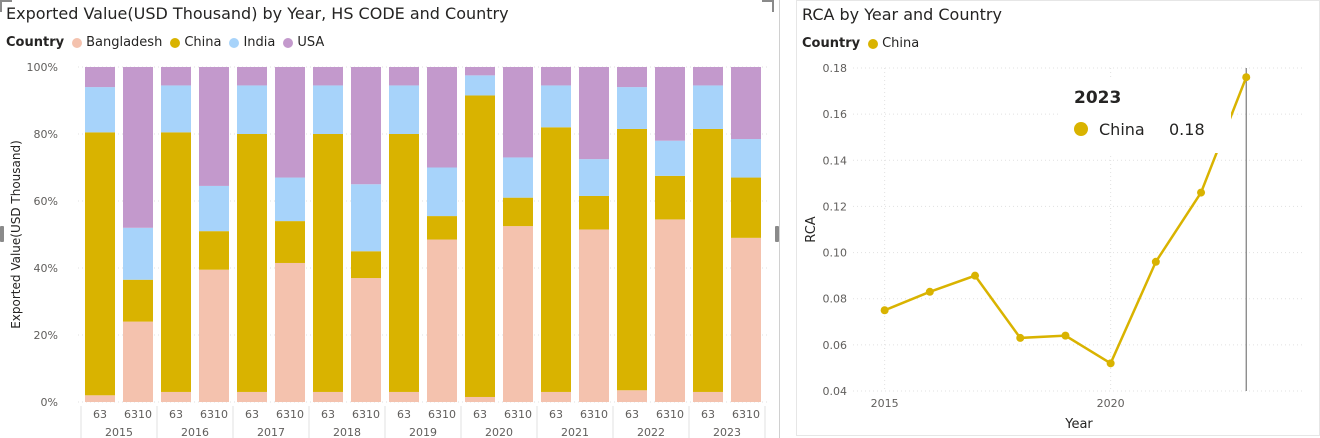 Image resolution: width=1320 pixels, height=438 pixels. What do you see at coordinates (835, 391) in the screenshot?
I see `y-tick-label: 0.04` at bounding box center [835, 391].